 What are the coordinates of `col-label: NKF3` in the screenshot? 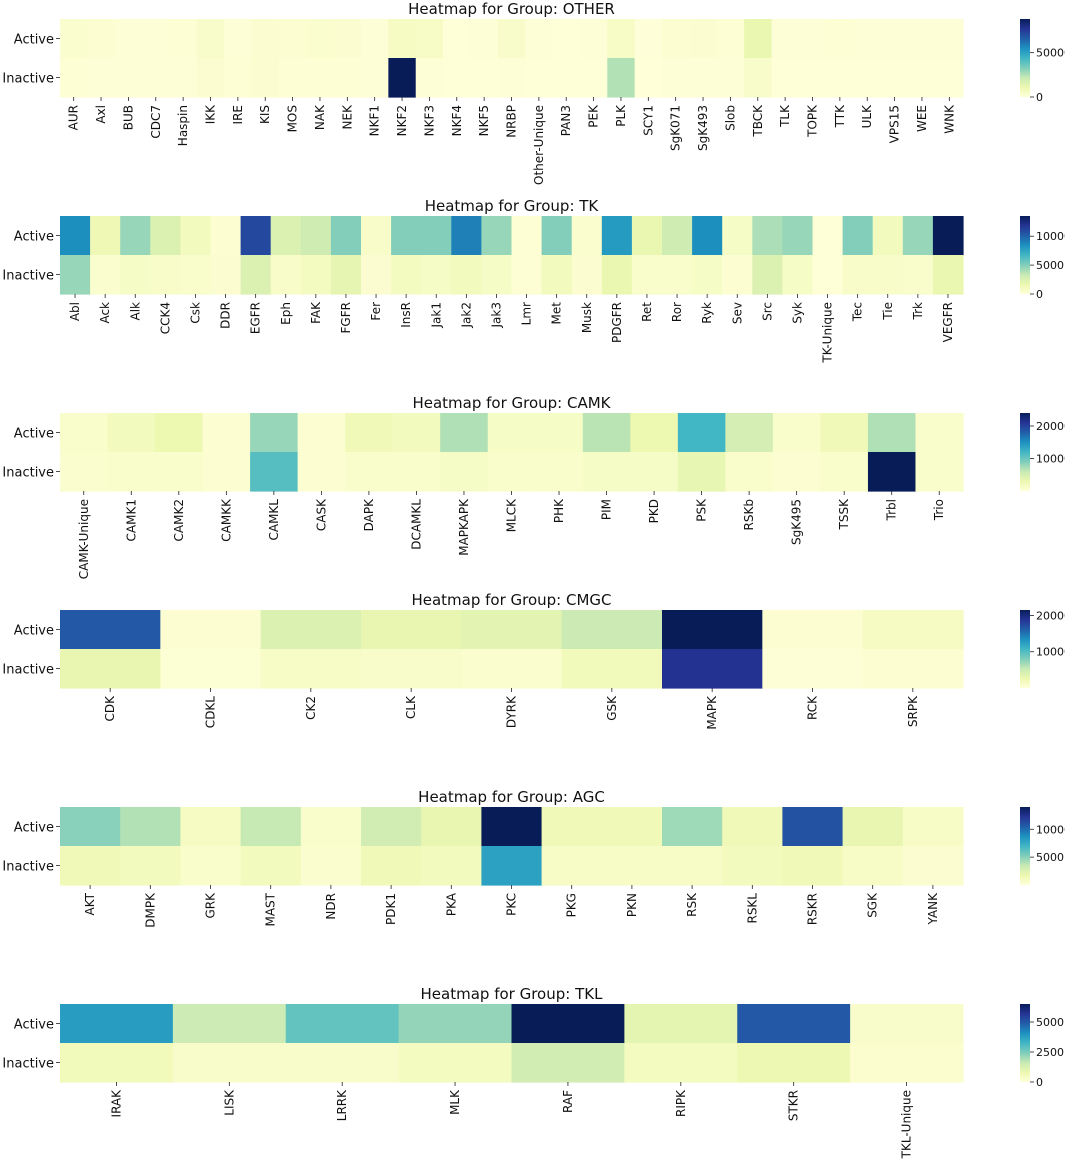 It's located at (429, 120).